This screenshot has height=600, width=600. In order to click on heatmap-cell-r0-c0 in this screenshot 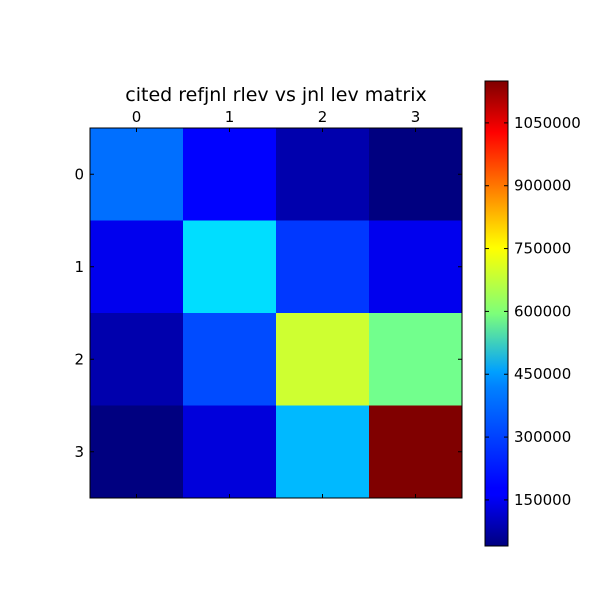, I will do `click(137, 174)`.